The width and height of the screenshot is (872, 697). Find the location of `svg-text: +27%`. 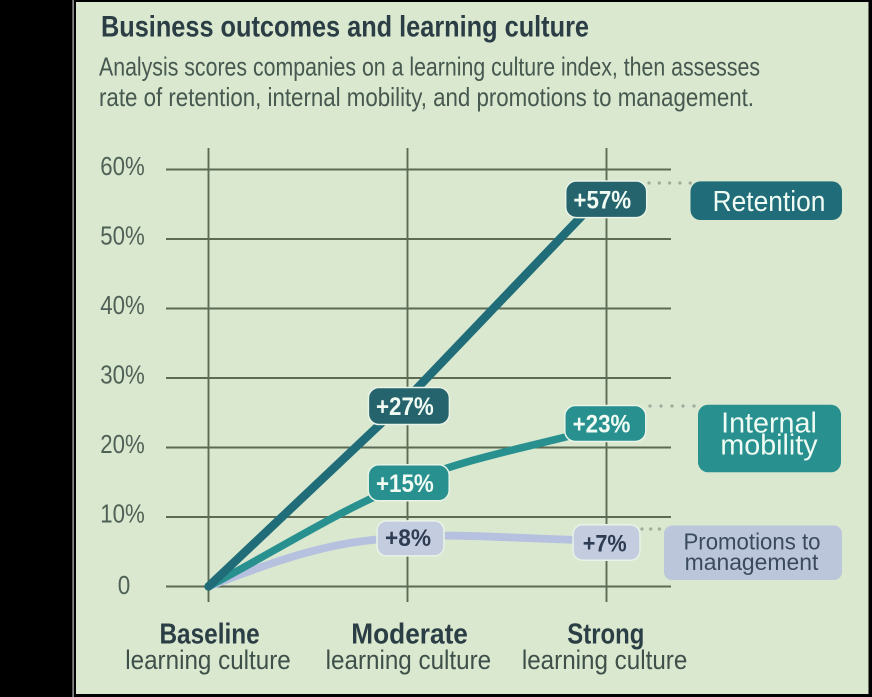

svg-text: +27% is located at coordinates (405, 407).